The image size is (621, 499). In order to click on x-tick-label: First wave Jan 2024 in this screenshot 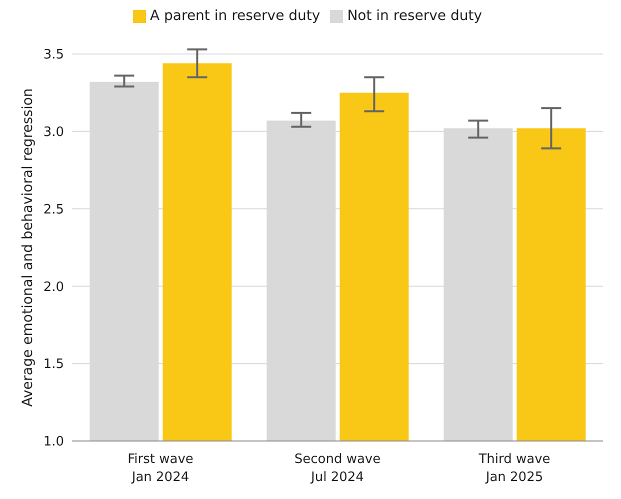, I will do `click(161, 468)`.